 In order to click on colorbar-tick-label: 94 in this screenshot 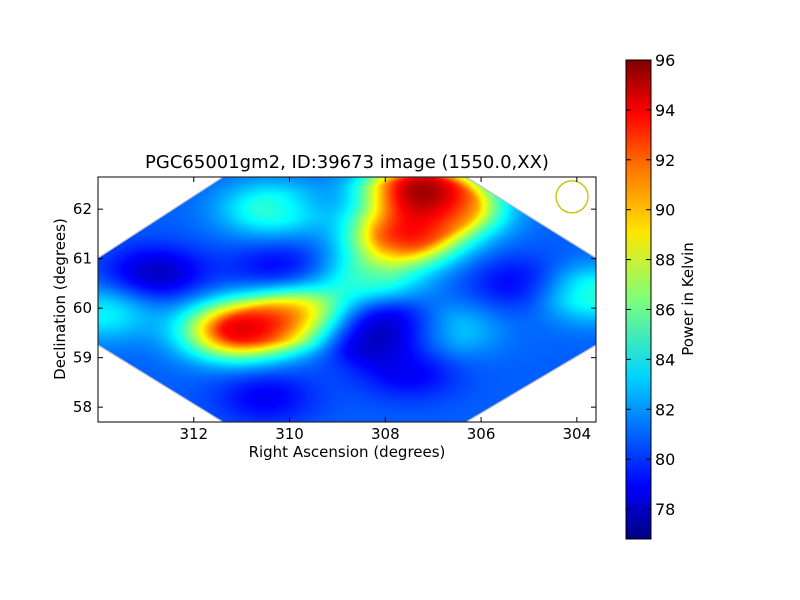, I will do `click(665, 110)`.